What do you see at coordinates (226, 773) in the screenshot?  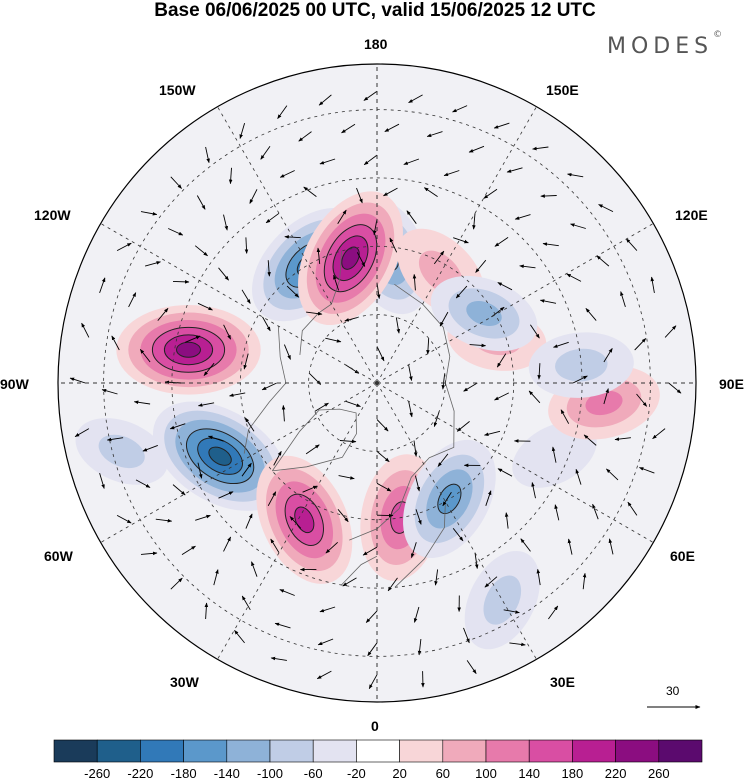 I see `colorbar-tick-label: -140` at bounding box center [226, 773].